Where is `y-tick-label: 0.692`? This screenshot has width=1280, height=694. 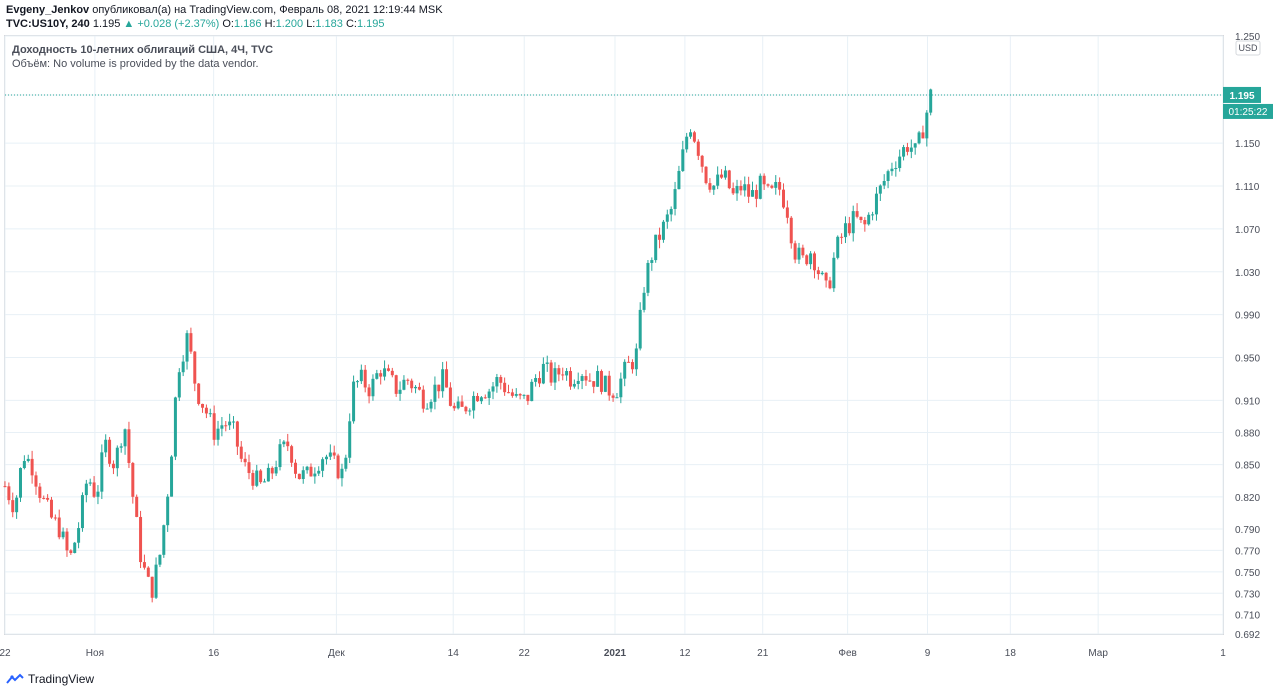 y-tick-label: 0.692 is located at coordinates (1247, 635).